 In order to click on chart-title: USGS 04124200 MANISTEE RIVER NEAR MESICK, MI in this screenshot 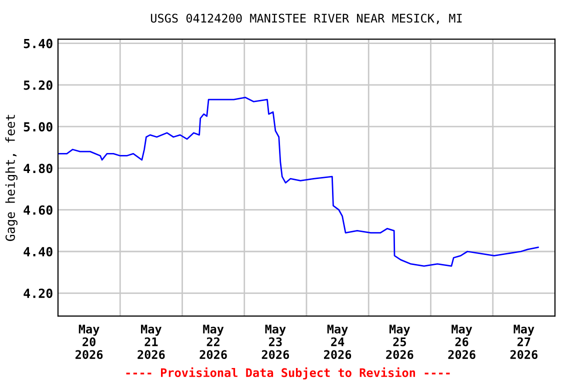, I will do `click(306, 19)`.